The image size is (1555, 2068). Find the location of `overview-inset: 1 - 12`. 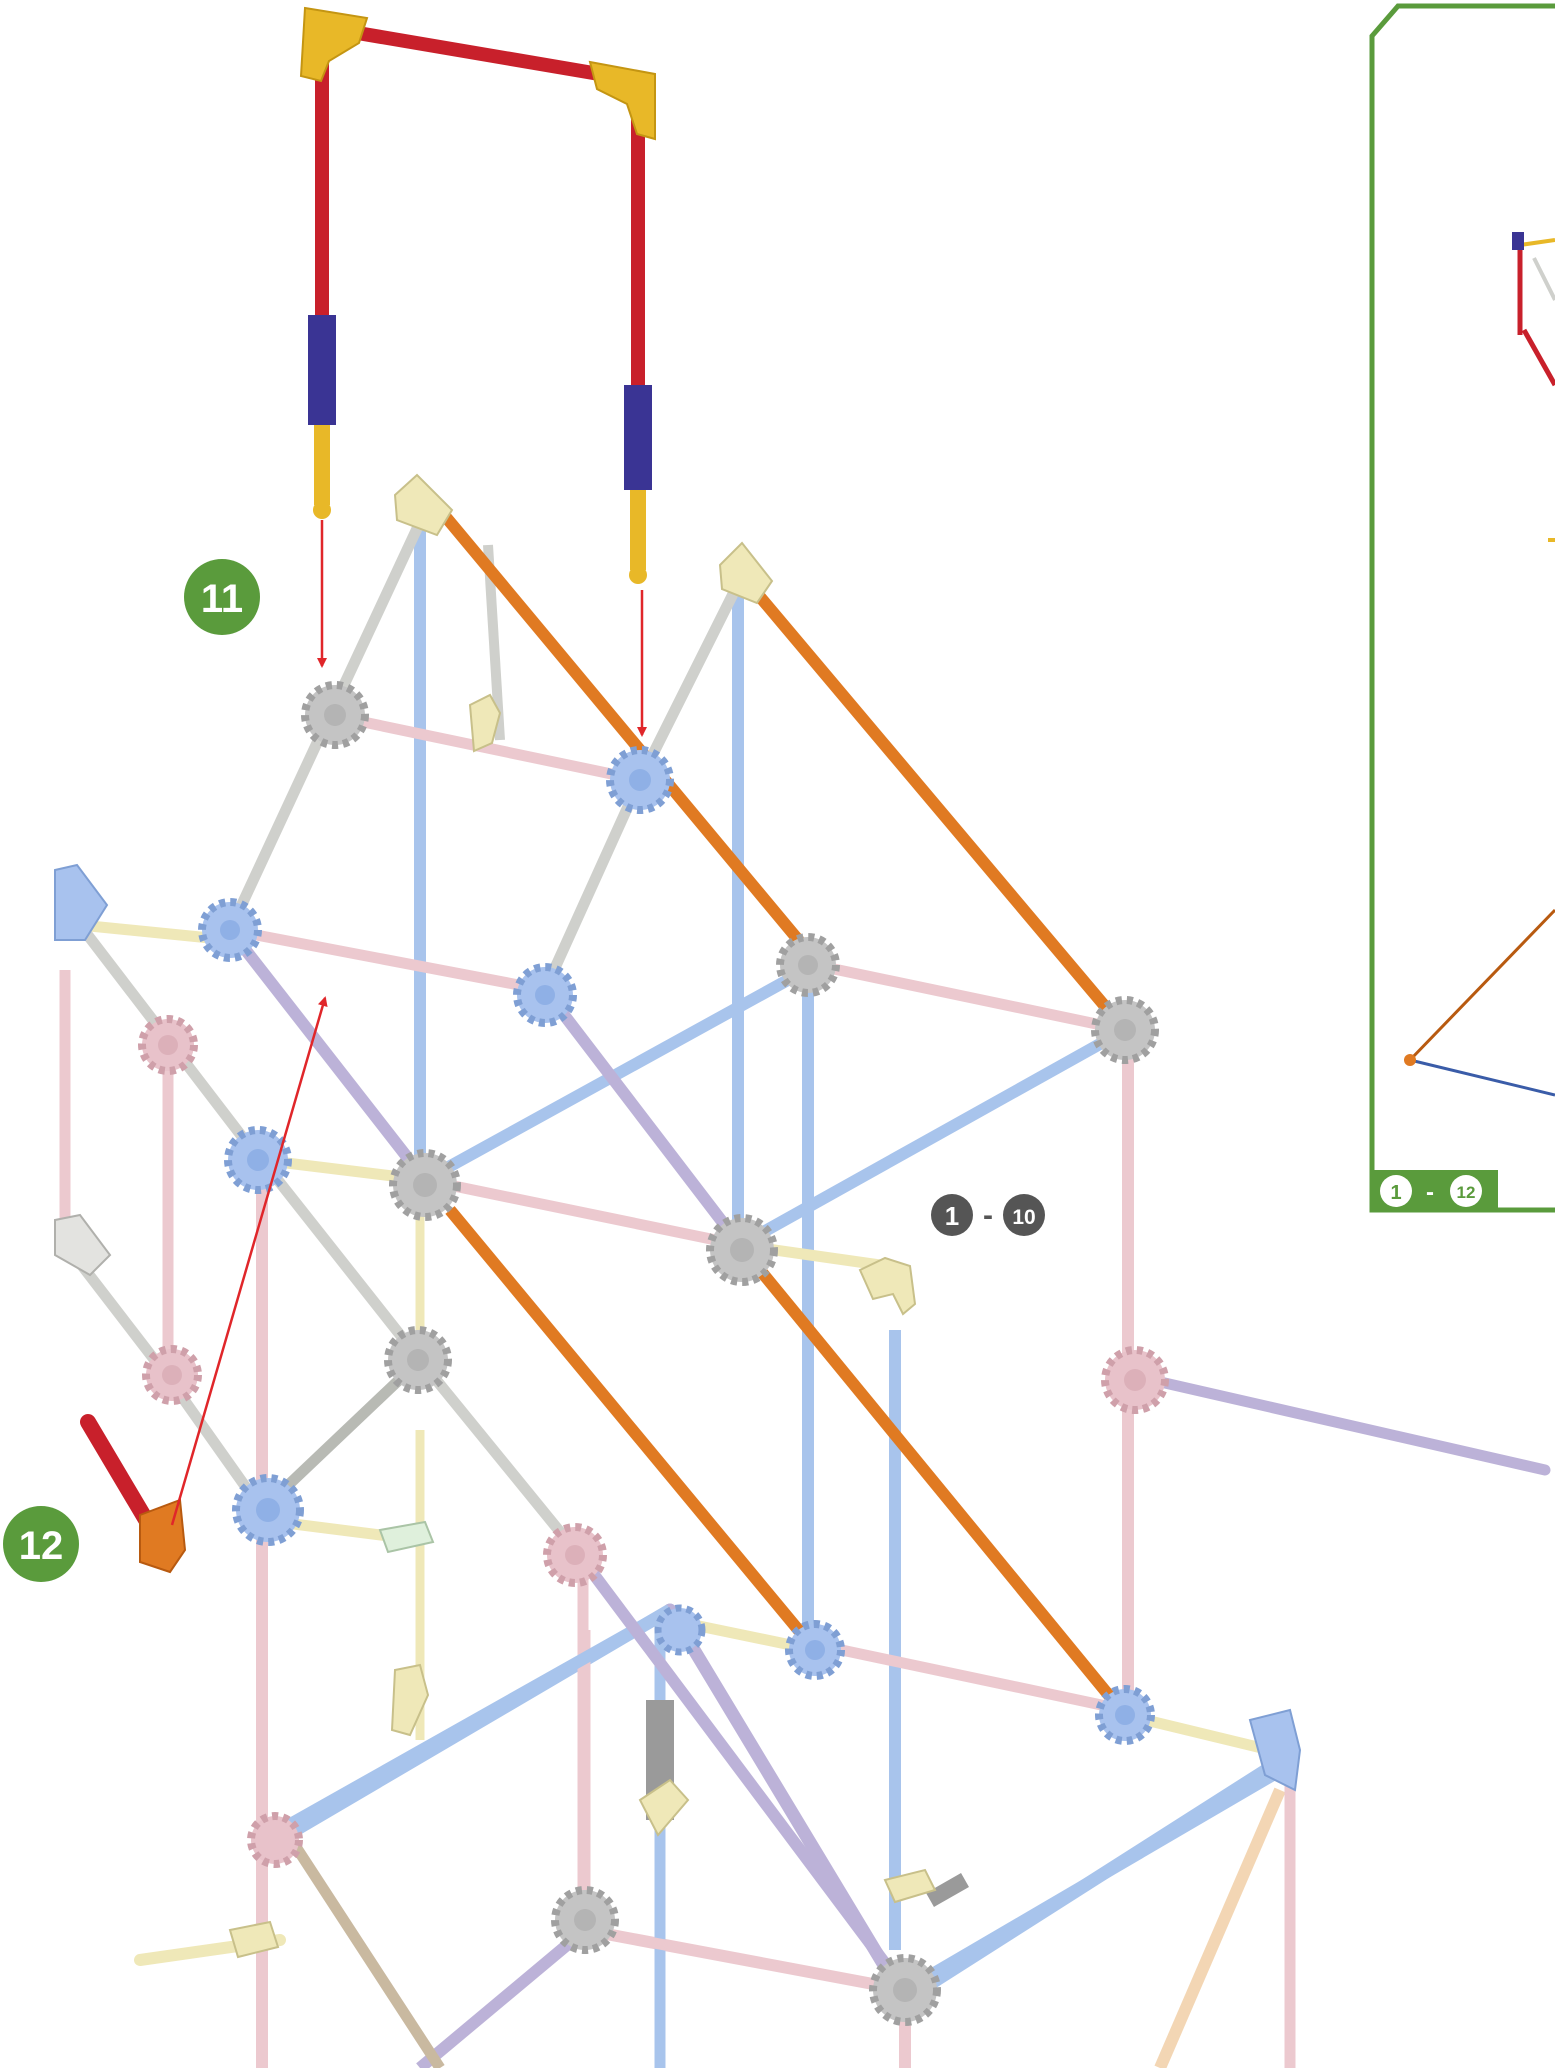

overview-inset: 1 - 12 is located at coordinates (1462, 608).